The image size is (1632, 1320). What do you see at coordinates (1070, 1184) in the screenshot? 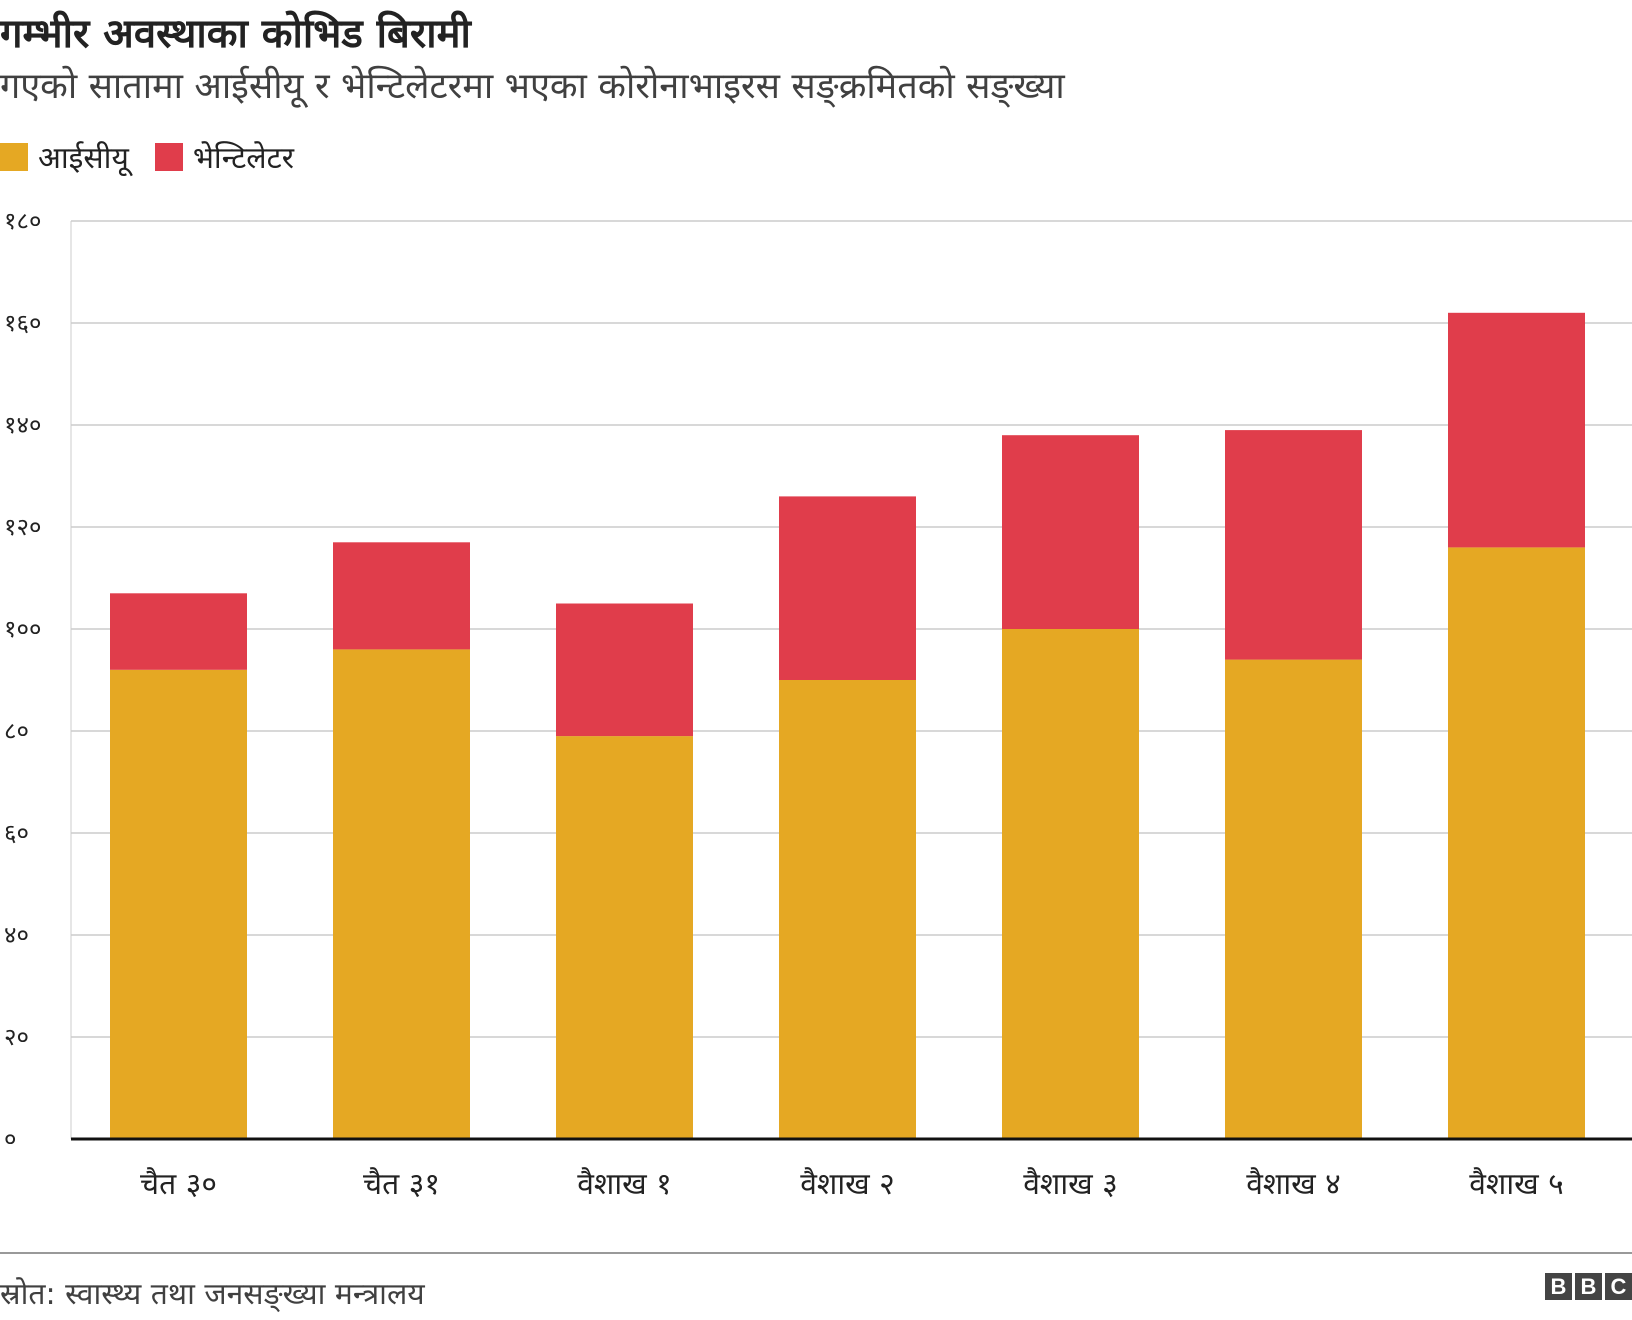
I see `x-tick-label: वैशाख ३` at bounding box center [1070, 1184].